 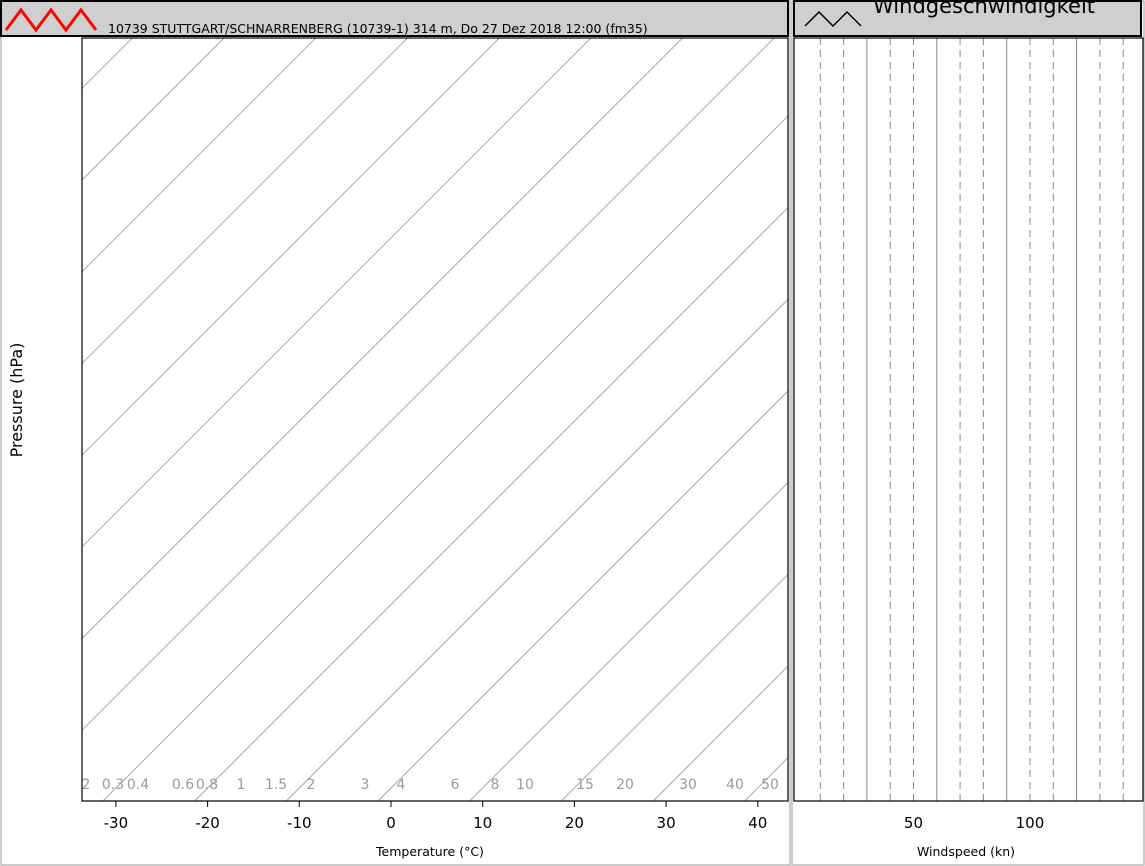 I want to click on mixing-ratio-label: 6, so click(x=455, y=785).